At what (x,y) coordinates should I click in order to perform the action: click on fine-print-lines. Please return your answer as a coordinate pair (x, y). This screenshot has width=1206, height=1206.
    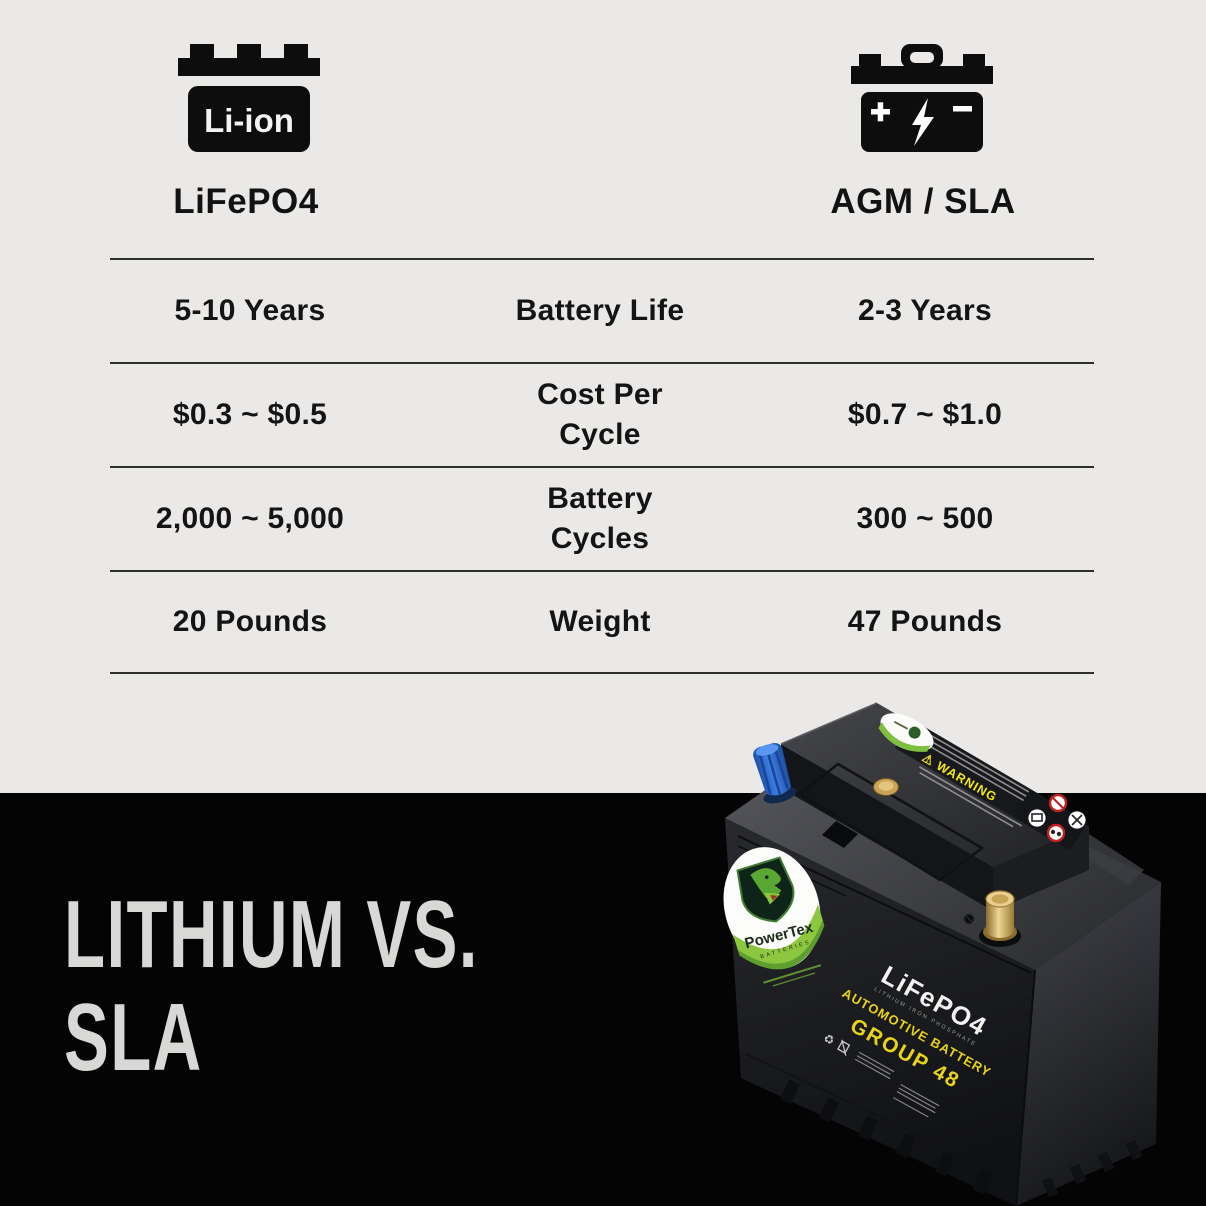
    Looking at the image, I should click on (897, 1084).